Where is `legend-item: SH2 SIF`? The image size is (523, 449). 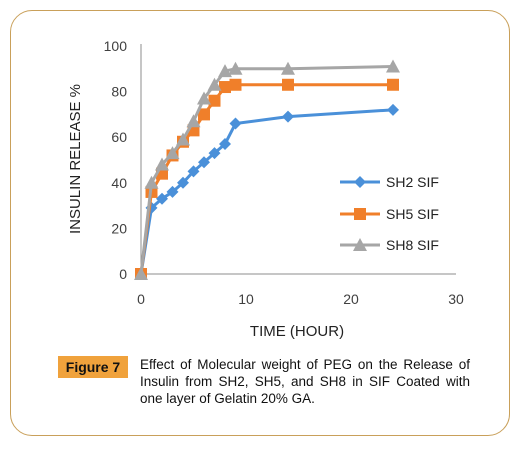
legend-item: SH2 SIF is located at coordinates (389, 182).